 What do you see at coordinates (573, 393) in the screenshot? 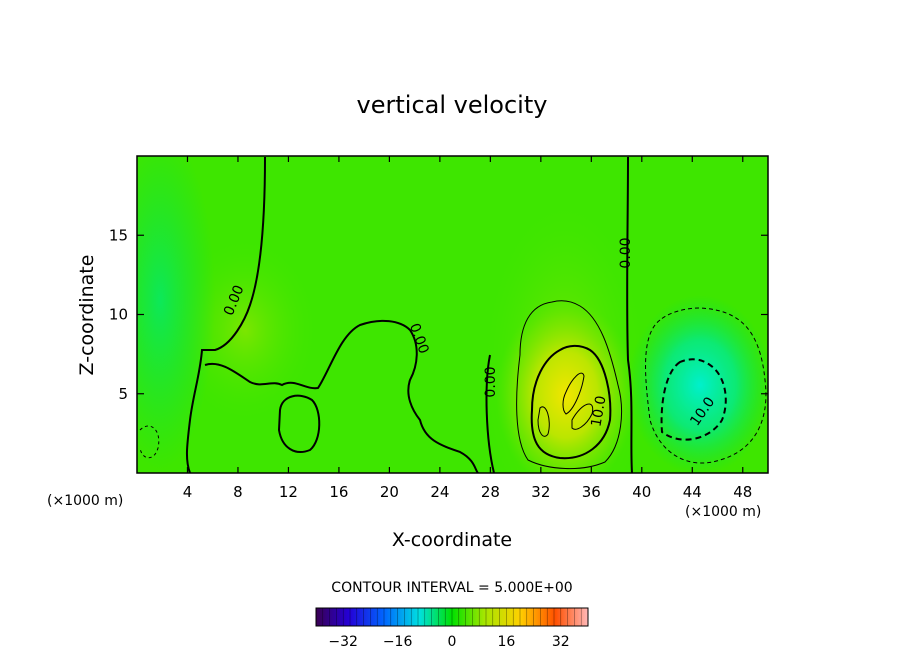
I see `contour-15-a` at bounding box center [573, 393].